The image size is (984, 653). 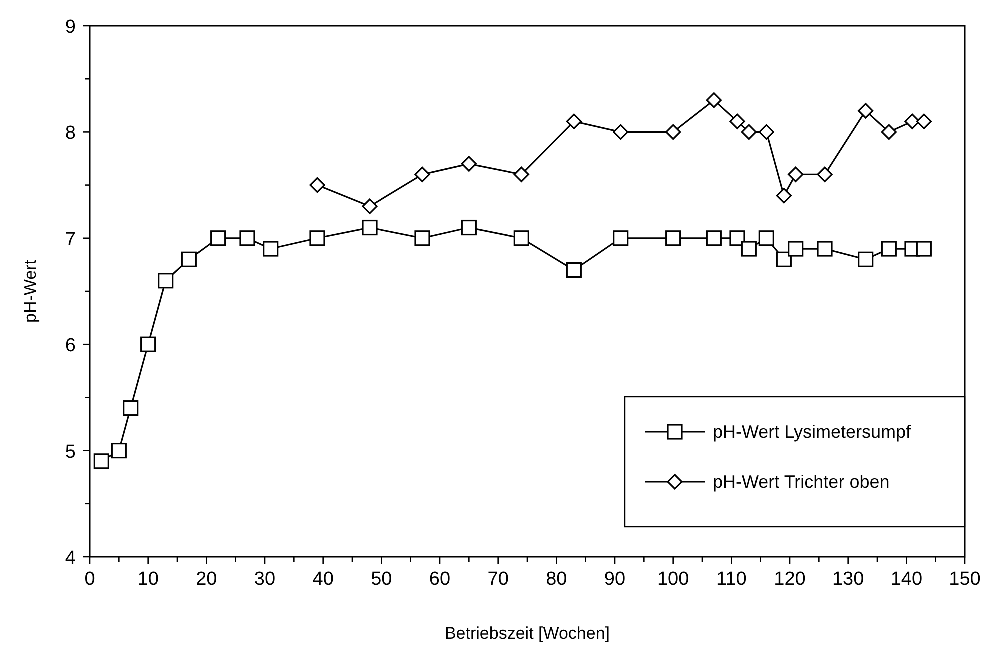 What do you see at coordinates (30, 291) in the screenshot?
I see `y-axis-title: pH-Wert` at bounding box center [30, 291].